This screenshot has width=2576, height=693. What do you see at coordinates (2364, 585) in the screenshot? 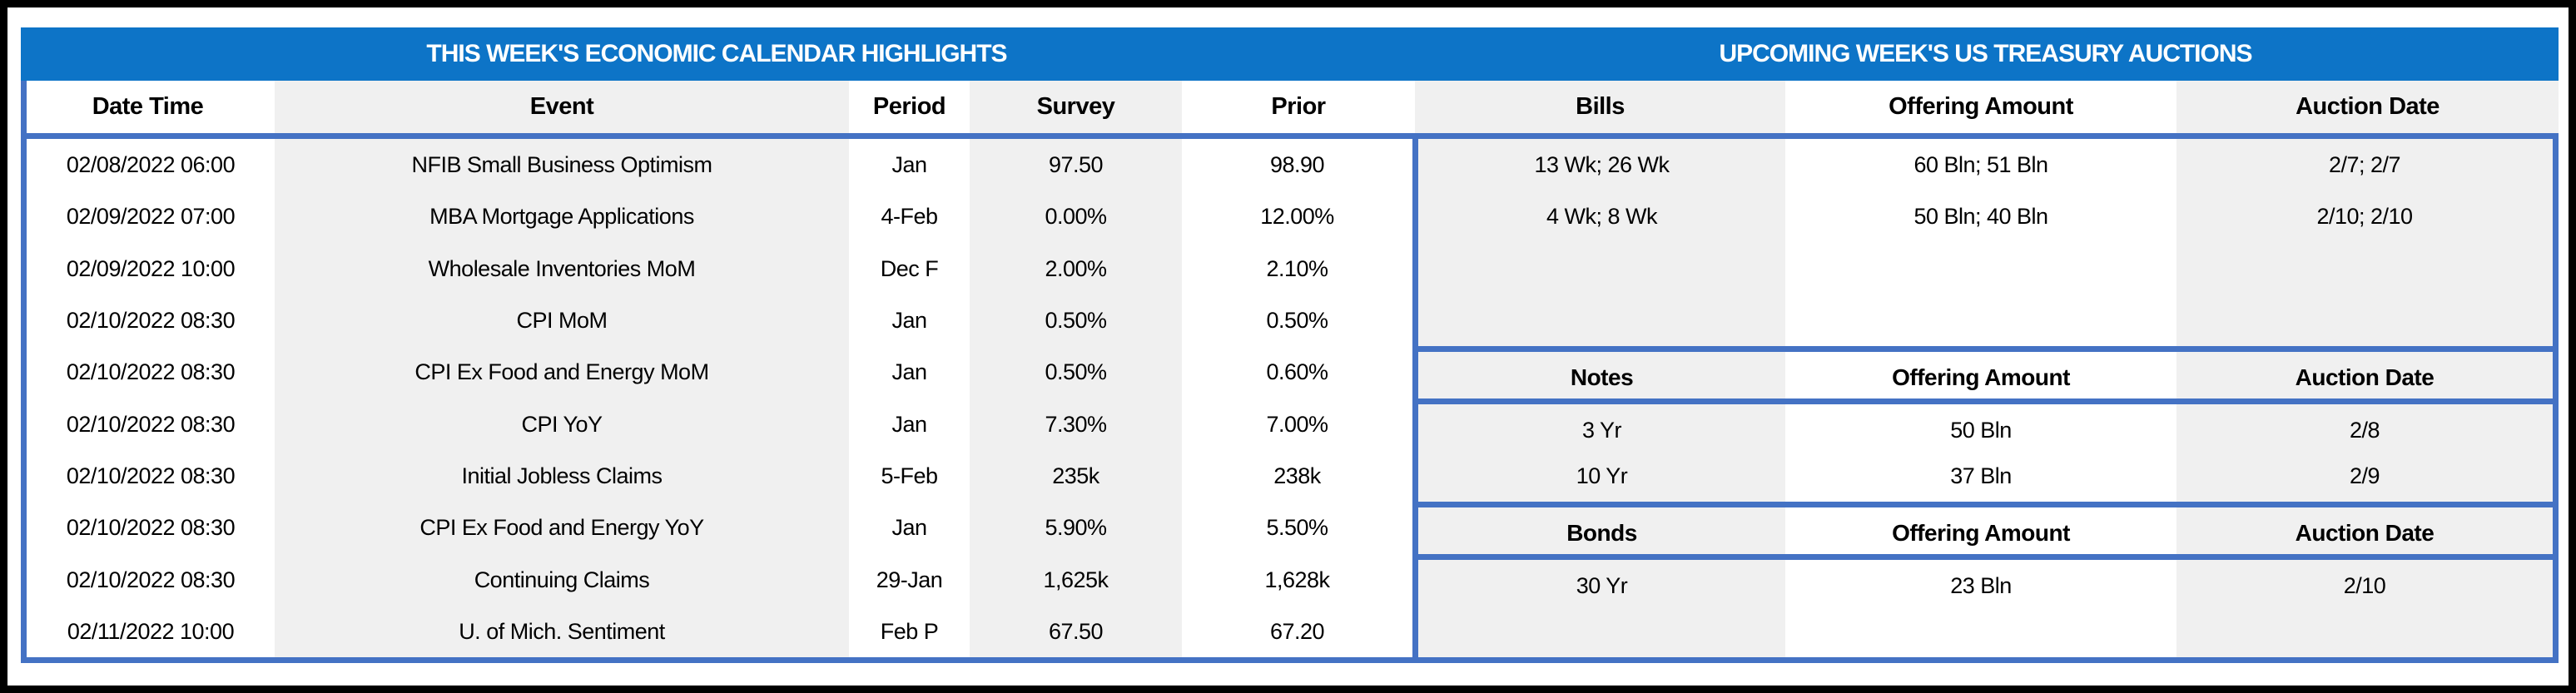
I see `cell-auction-date: 2/10` at bounding box center [2364, 585].